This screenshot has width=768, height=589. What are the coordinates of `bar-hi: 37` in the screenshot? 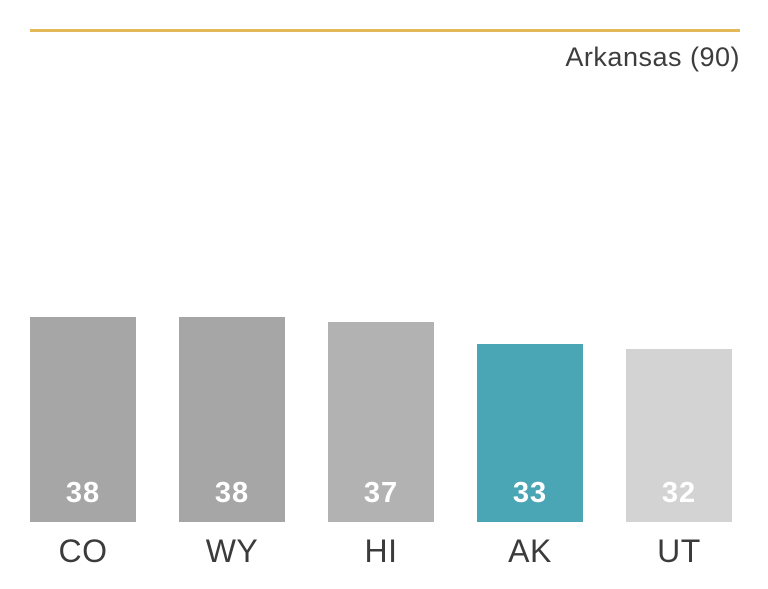 It's located at (381, 422).